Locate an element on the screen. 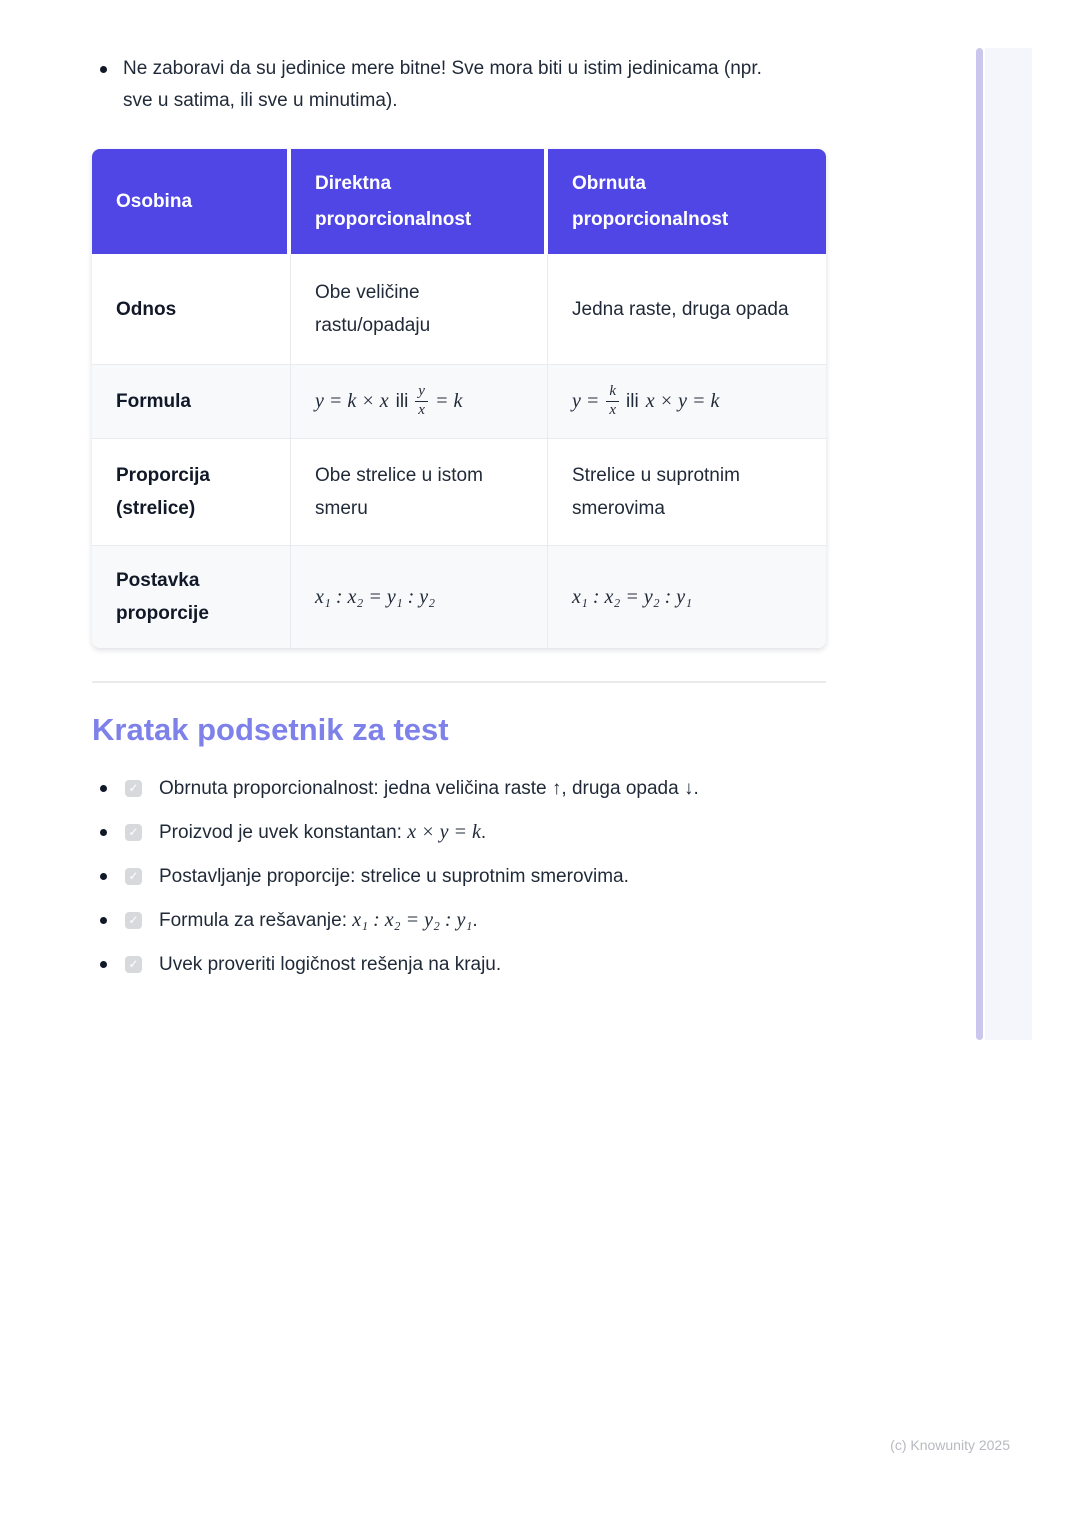 The width and height of the screenshot is (1080, 1528). cell-formula-direct: y = k × x ili y x = k is located at coordinates (419, 401).